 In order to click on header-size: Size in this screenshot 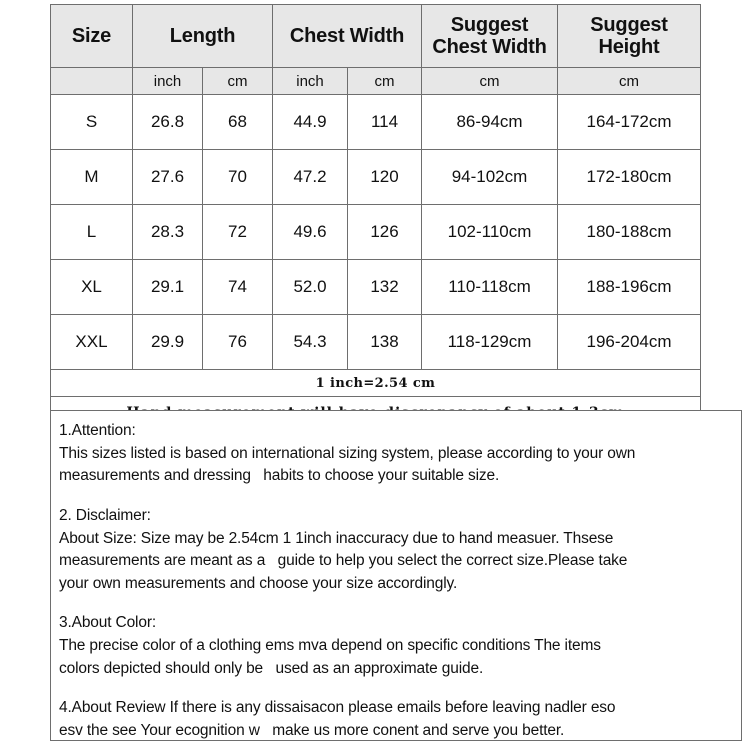, I will do `click(91, 36)`.